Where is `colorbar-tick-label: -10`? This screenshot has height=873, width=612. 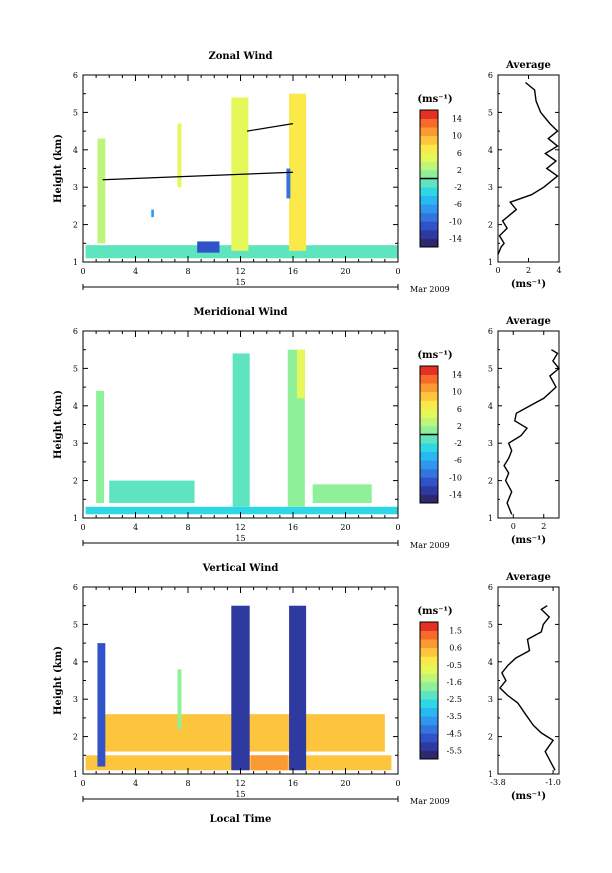 colorbar-tick-label: -10 is located at coordinates (455, 477).